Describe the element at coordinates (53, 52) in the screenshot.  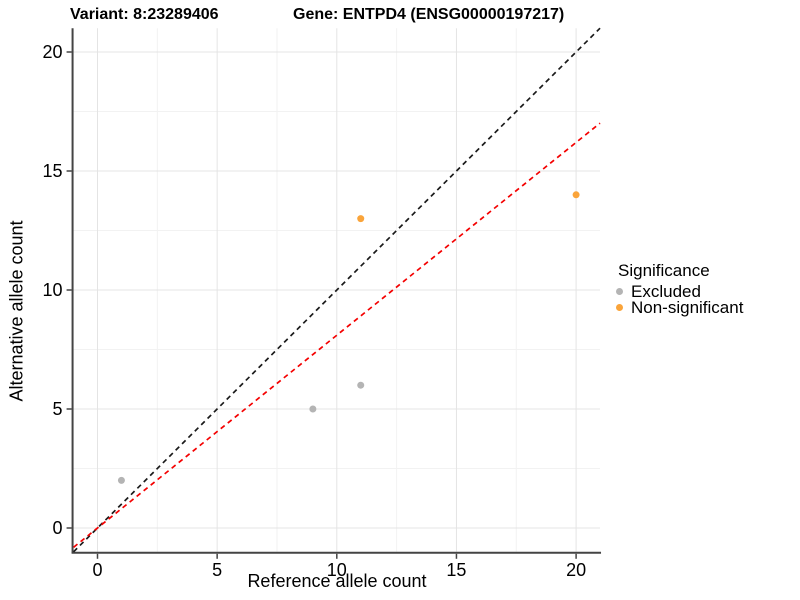
I see `y-tick-label: 20` at that location.